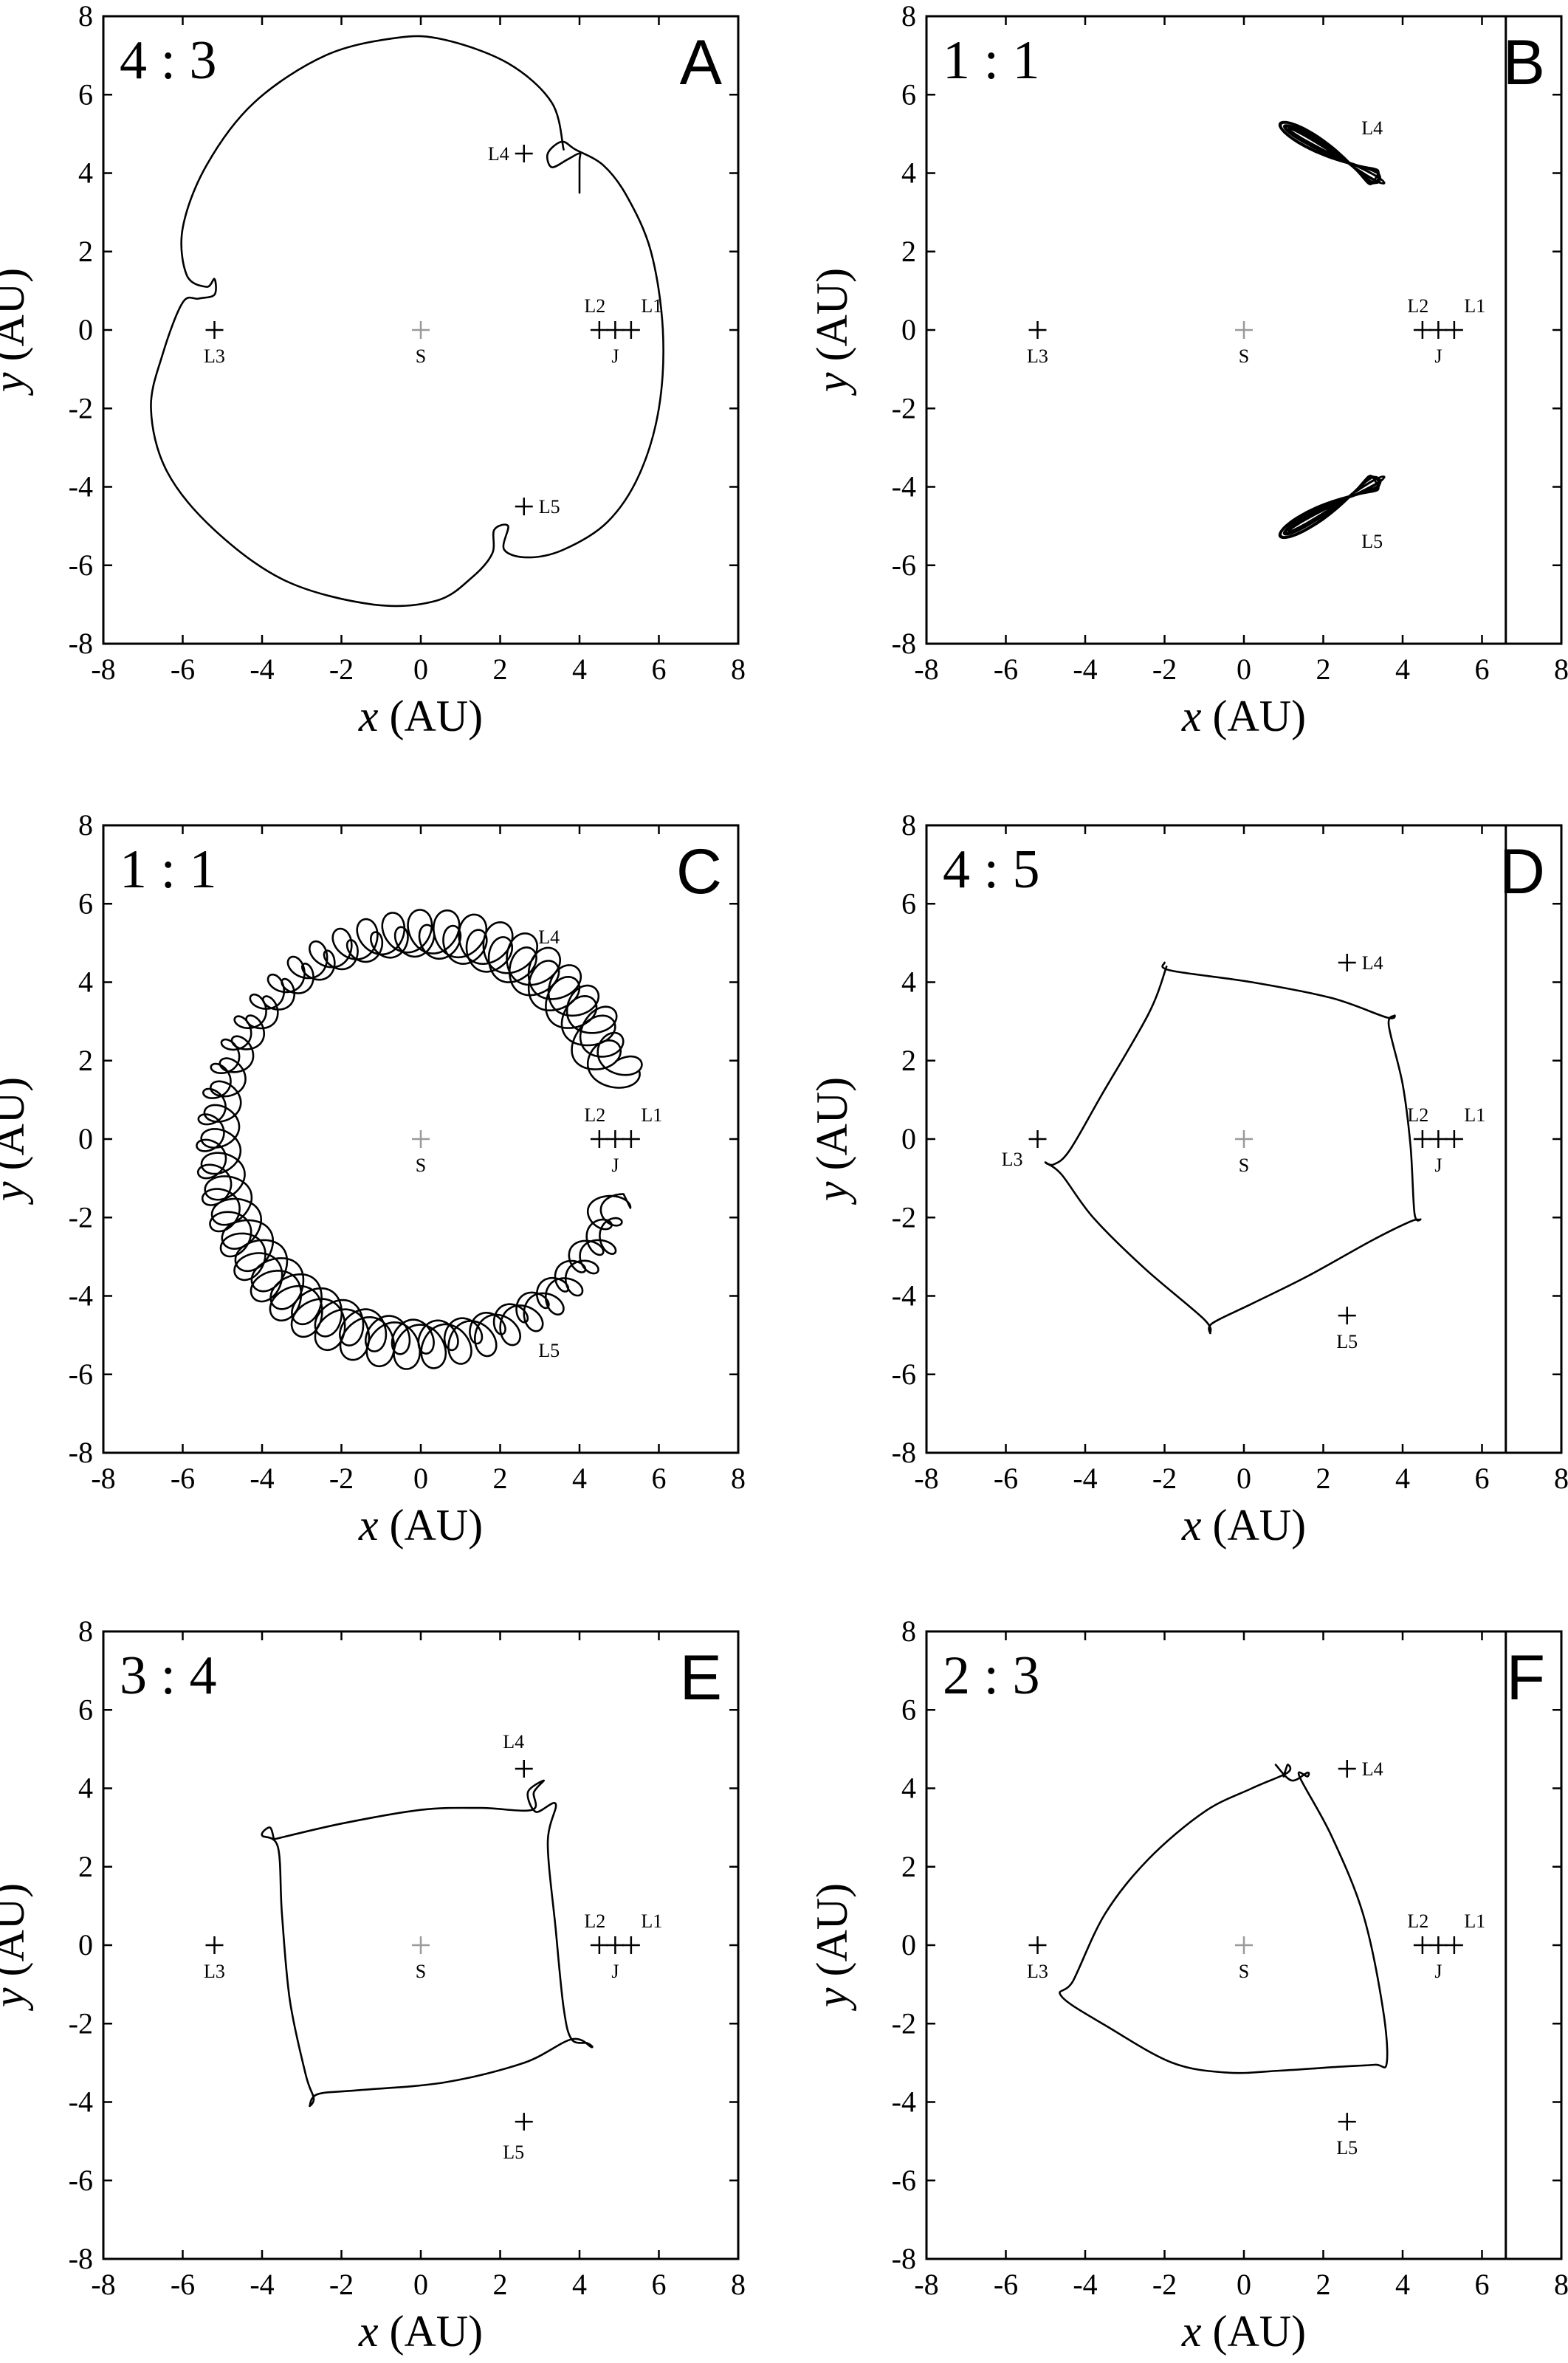 Image resolution: width=1568 pixels, height=2363 pixels. What do you see at coordinates (524, 507) in the screenshot?
I see `marker-l5` at bounding box center [524, 507].